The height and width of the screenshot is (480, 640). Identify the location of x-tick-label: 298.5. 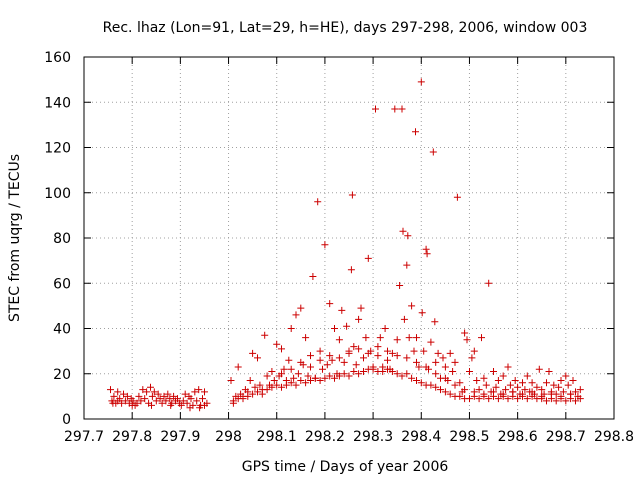
(469, 437).